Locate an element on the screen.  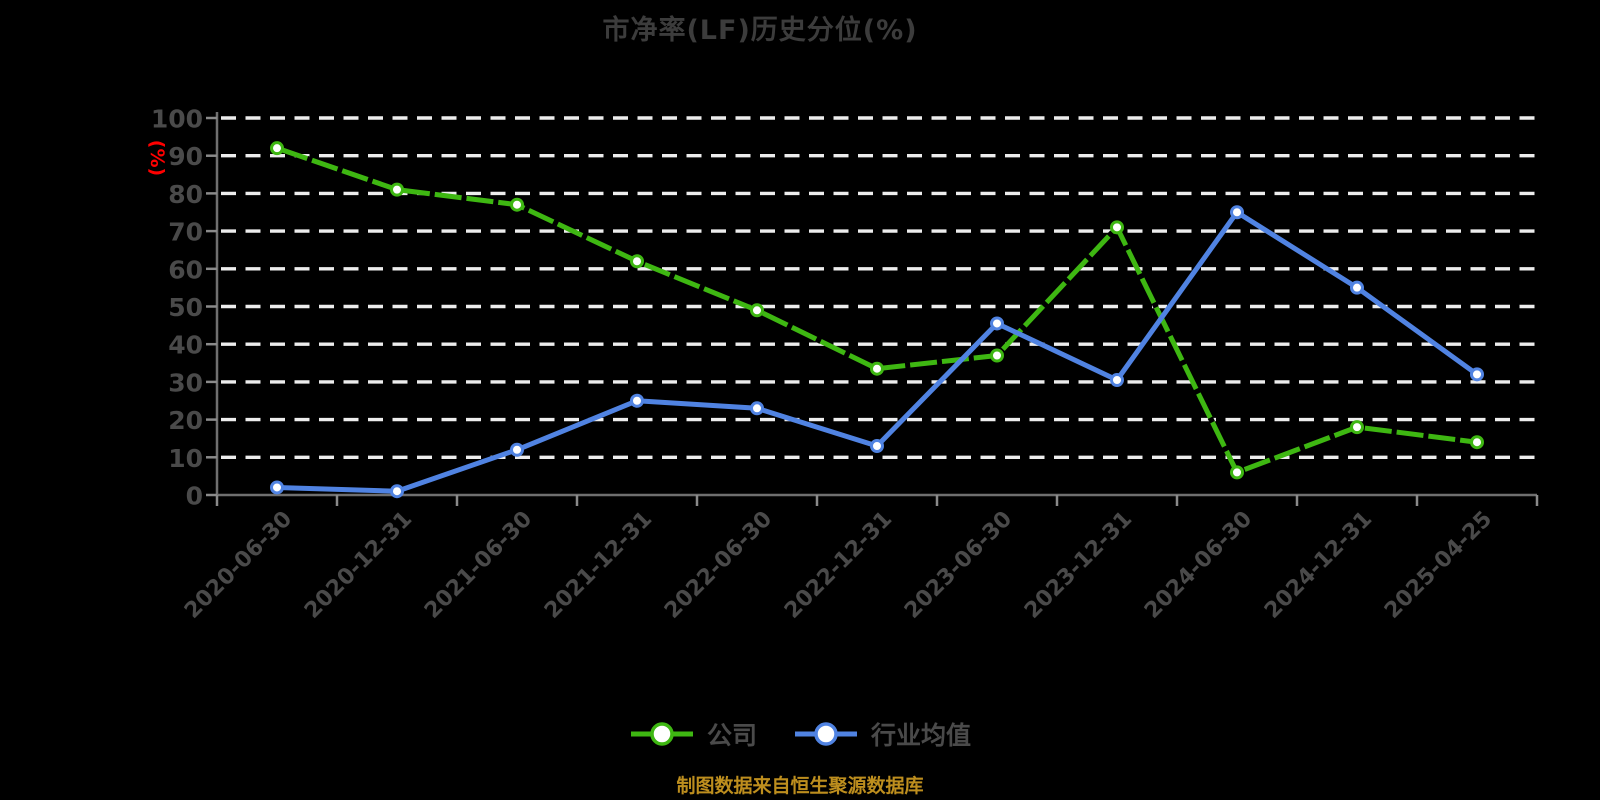
company-line-marker-icon is located at coordinates (661, 734).